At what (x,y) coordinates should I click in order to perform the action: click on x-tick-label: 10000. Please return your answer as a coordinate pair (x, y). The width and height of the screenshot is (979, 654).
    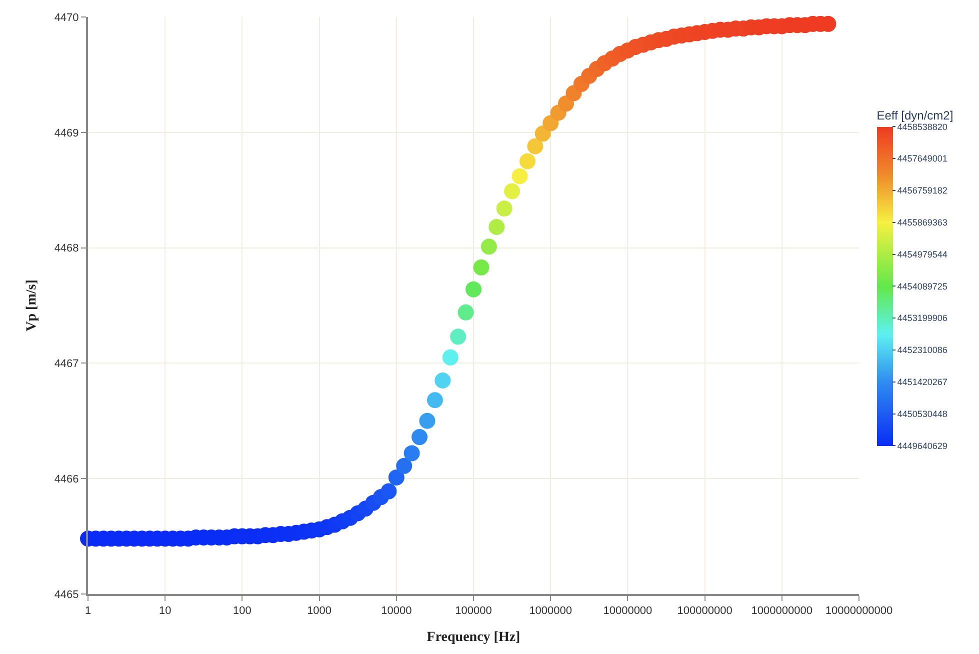
    Looking at the image, I should click on (396, 611).